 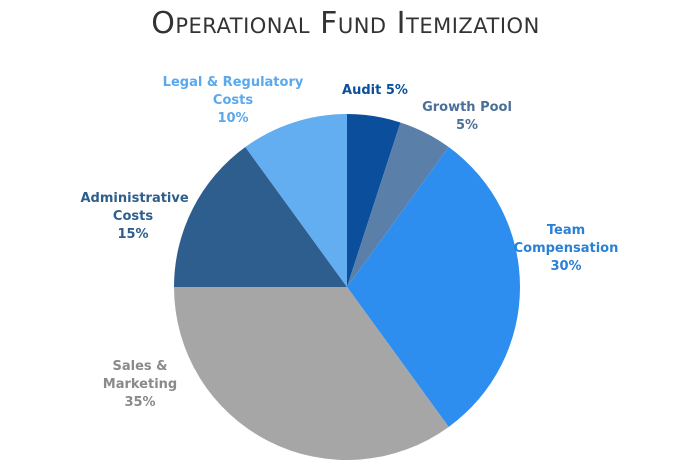 I want to click on value-label: 30%, so click(x=566, y=266).